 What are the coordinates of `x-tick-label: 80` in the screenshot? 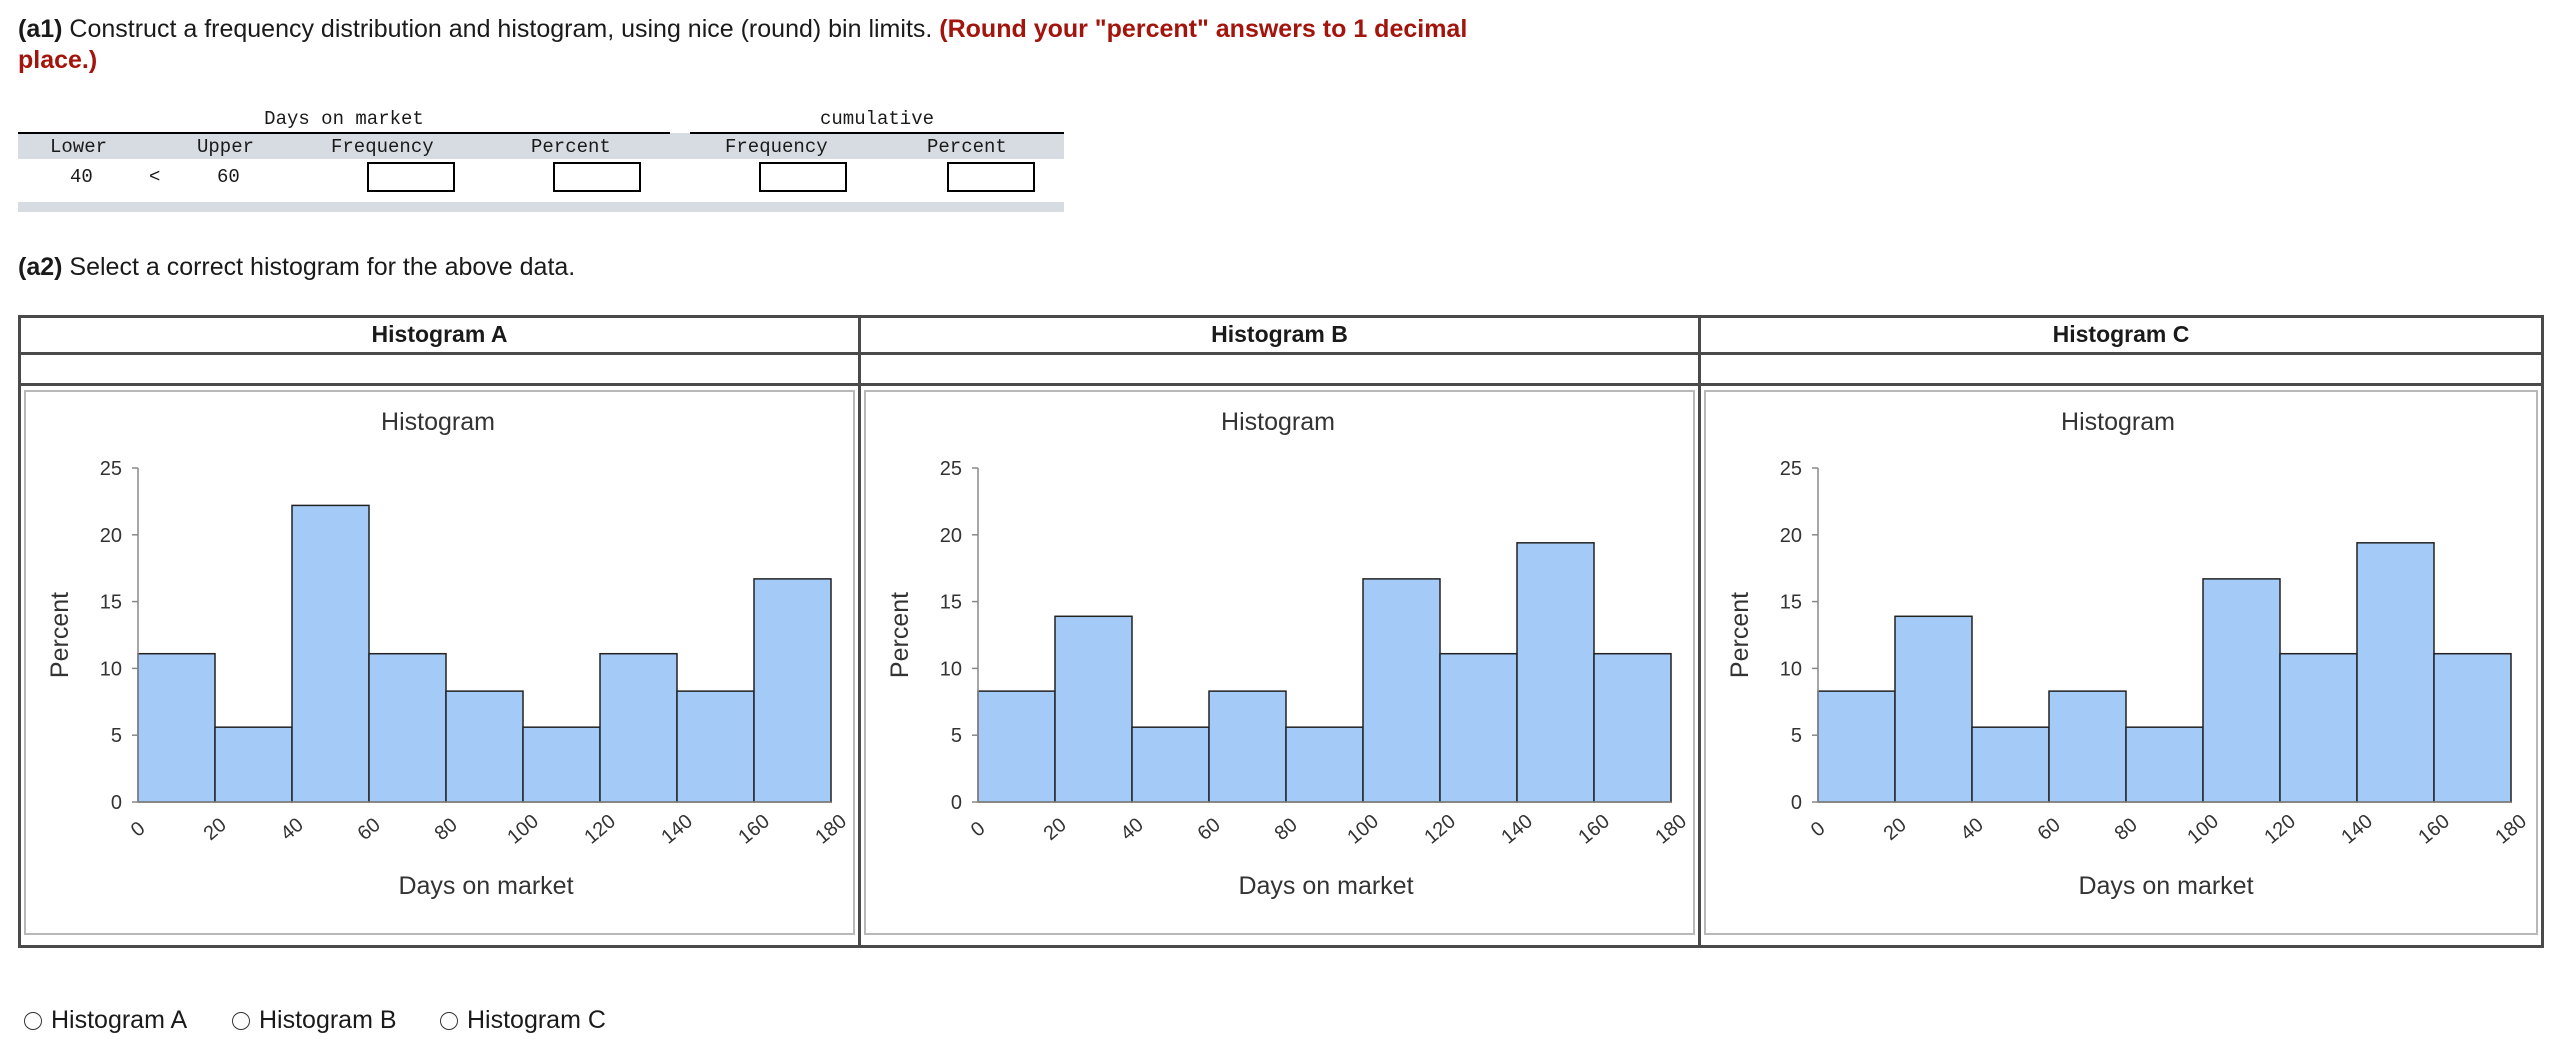 It's located at (446, 829).